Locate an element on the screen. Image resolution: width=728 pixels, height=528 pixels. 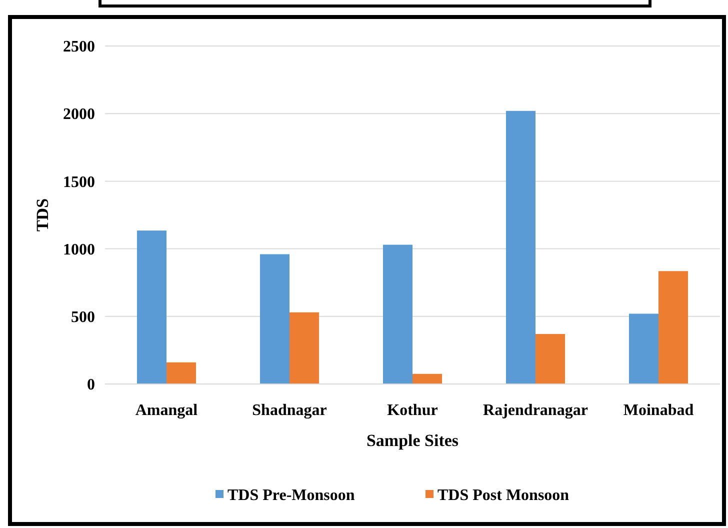
legend-label: TDS Pre-Monsoon is located at coordinates (291, 495).